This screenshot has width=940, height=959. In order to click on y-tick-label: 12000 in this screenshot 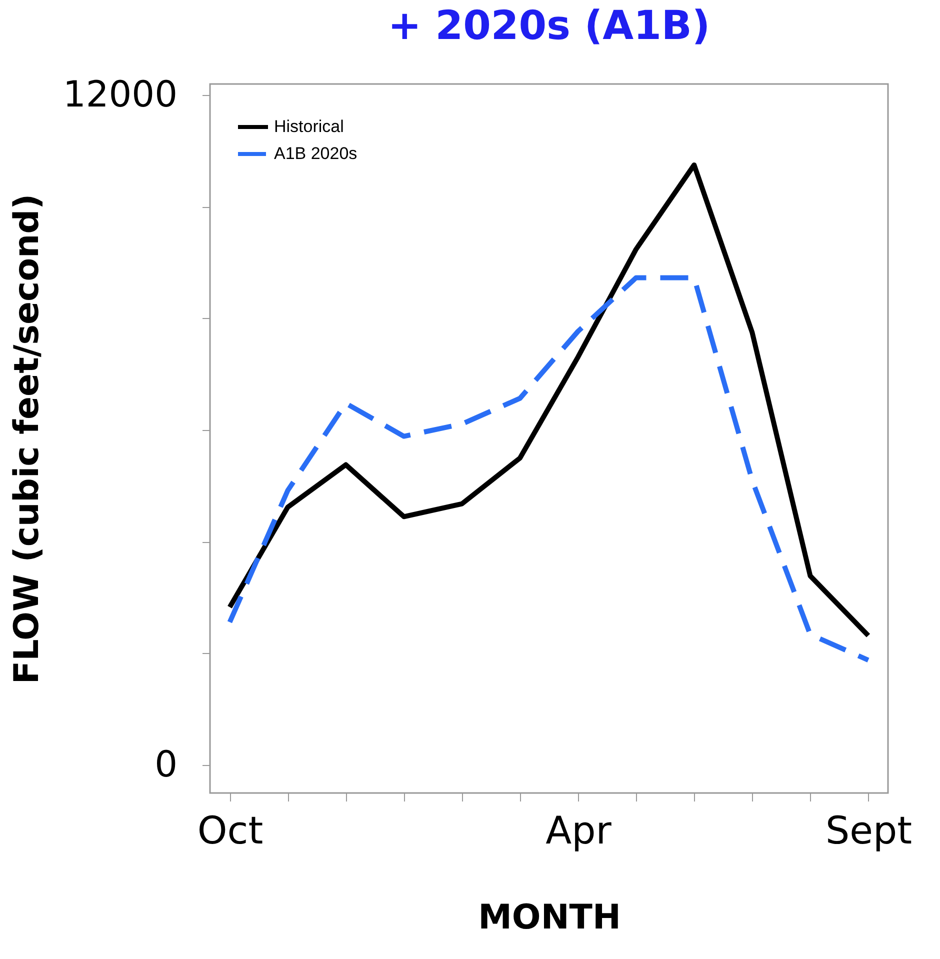, I will do `click(120, 95)`.